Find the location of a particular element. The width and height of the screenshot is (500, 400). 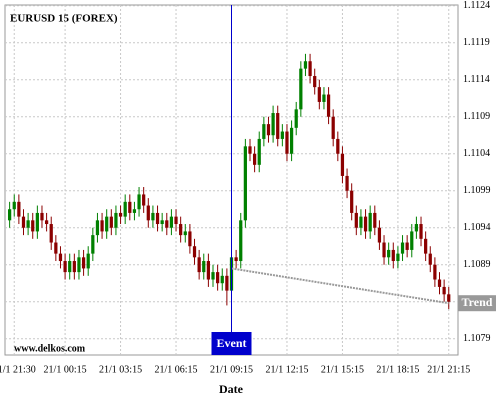

watermark: www.delkos.com is located at coordinates (50, 348).